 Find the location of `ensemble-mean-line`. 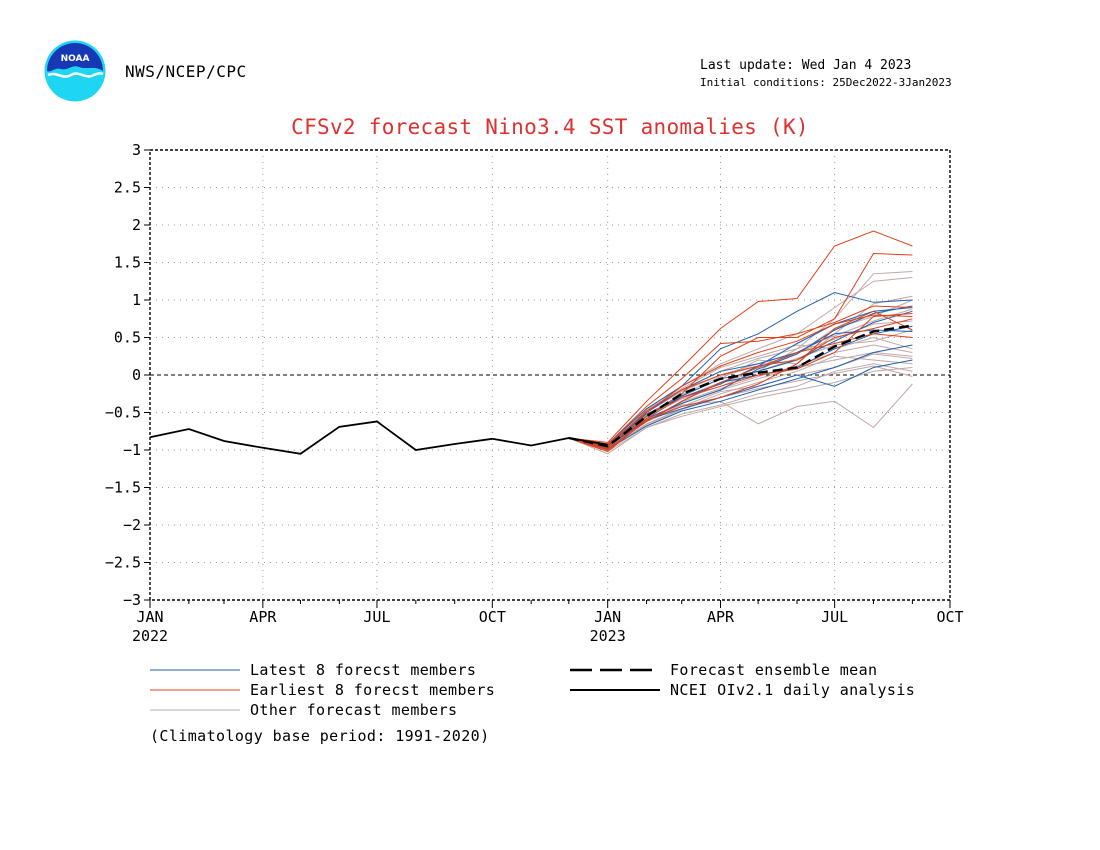

ensemble-mean-line is located at coordinates (740, 386).